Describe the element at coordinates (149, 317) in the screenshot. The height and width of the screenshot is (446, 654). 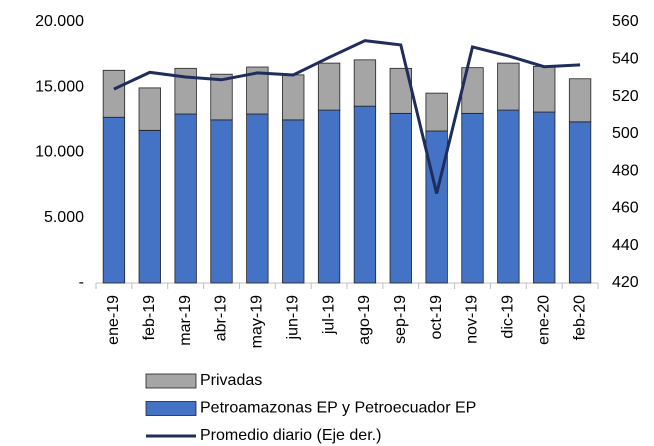
I see `x-tick-label: feb-19` at that location.